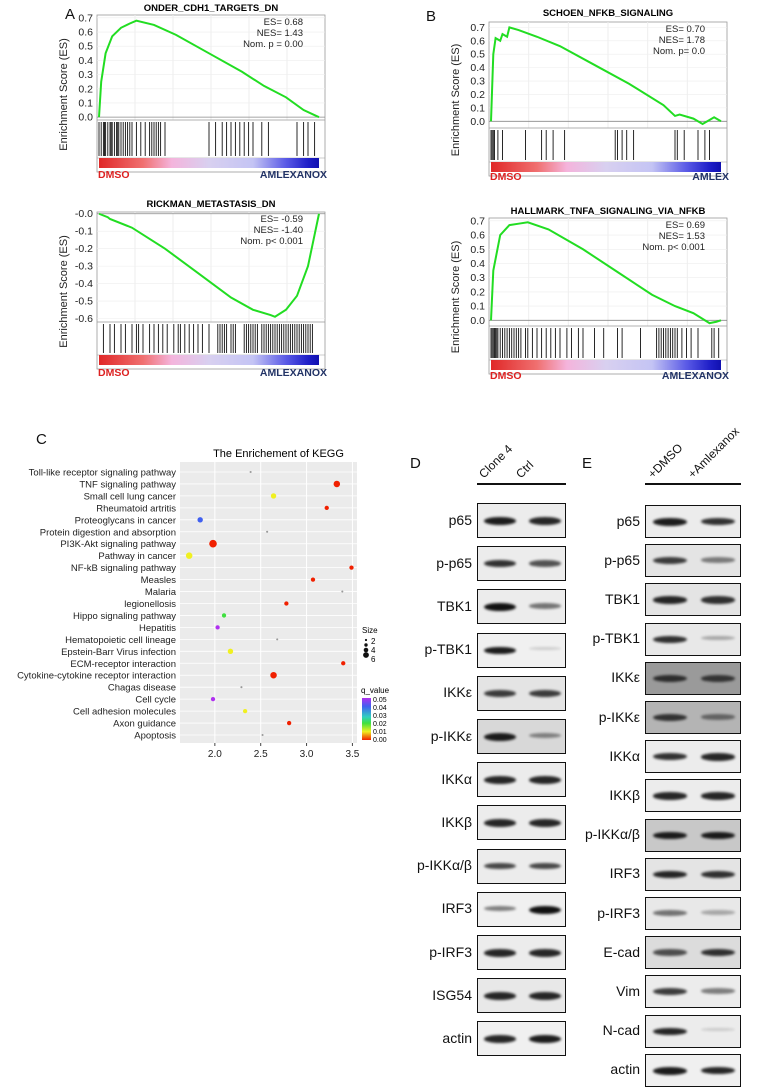 The image size is (777, 1087). I want to click on category-label: Toll-like receptor signaling pathway, so click(103, 473).